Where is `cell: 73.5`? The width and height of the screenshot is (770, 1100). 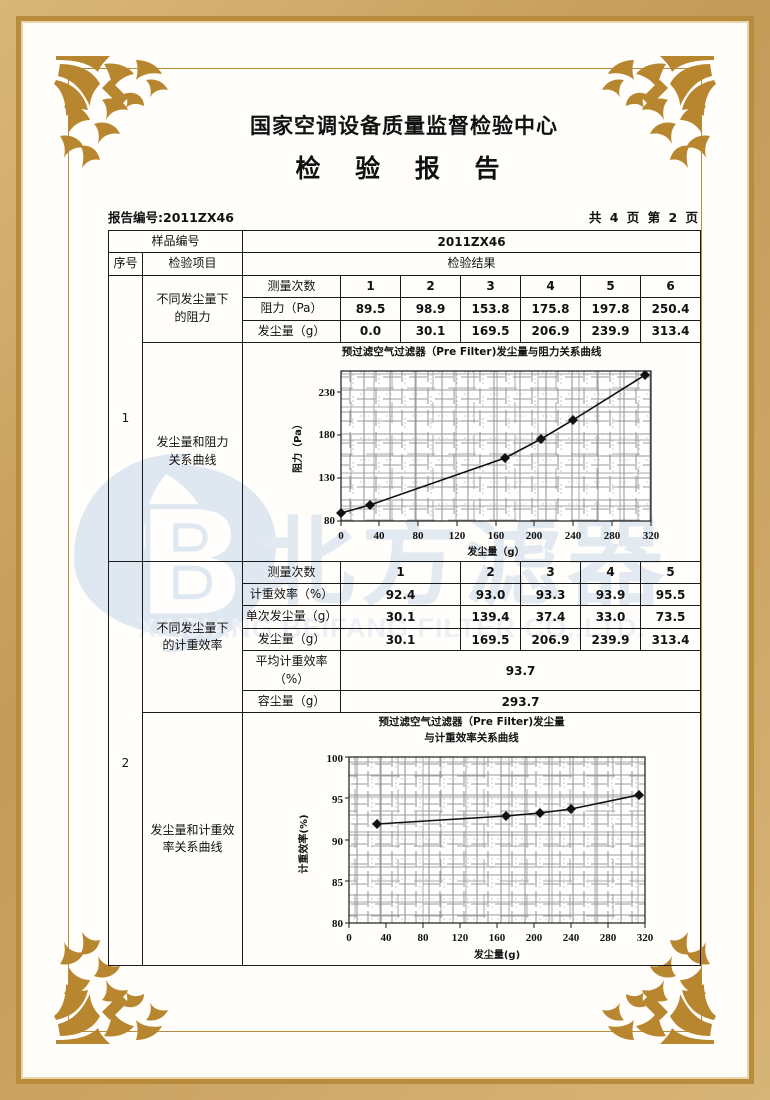
cell: 73.5 is located at coordinates (671, 617).